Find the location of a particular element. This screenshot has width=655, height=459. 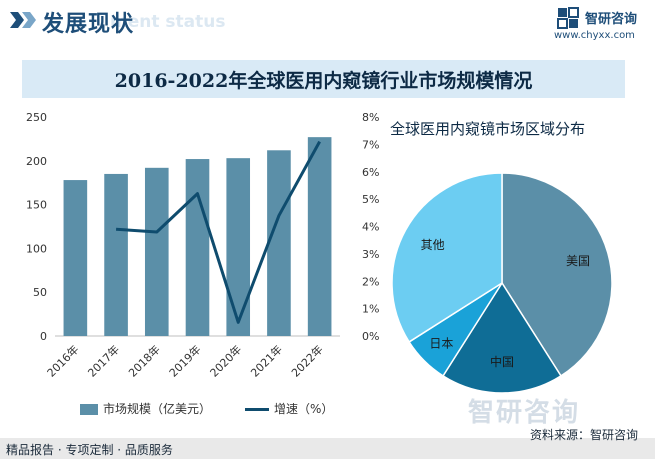

footer-slogan: 精品报告 · 专项定制 · 品质服务 is located at coordinates (89, 450).